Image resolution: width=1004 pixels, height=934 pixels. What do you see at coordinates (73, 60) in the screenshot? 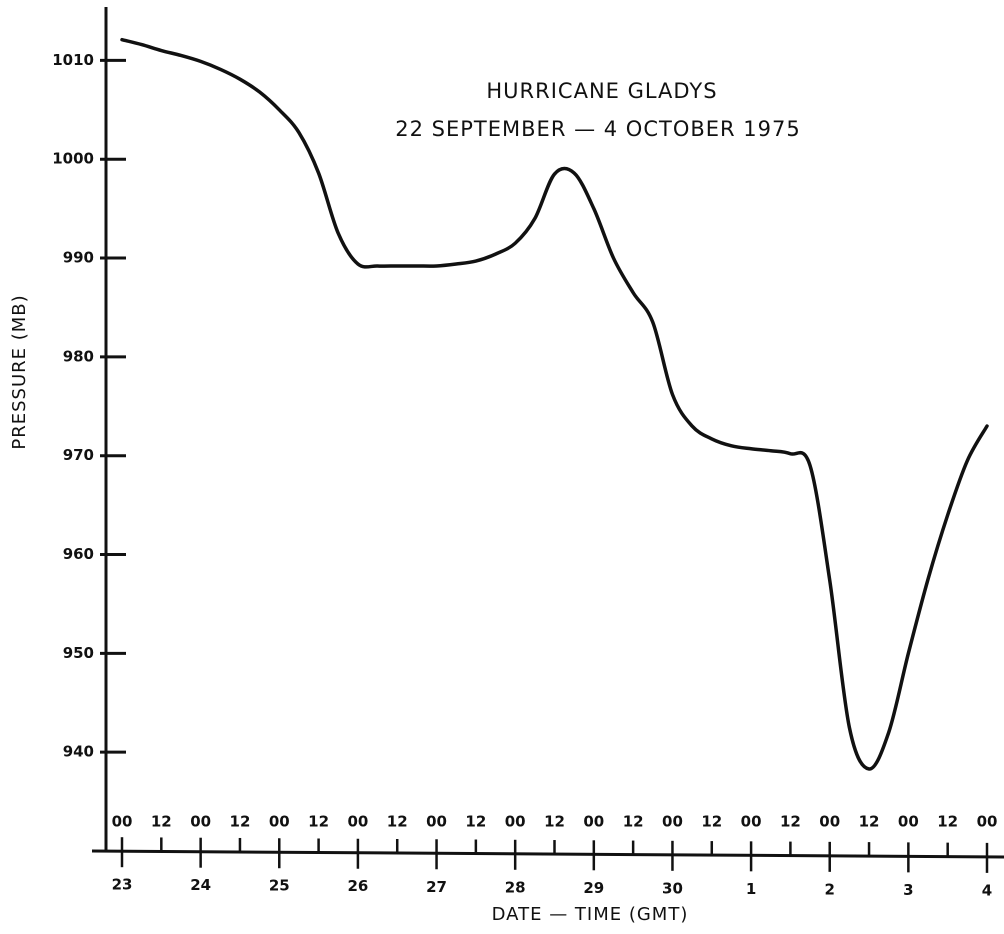
I see `y-tick-label: 1010` at bounding box center [73, 60].